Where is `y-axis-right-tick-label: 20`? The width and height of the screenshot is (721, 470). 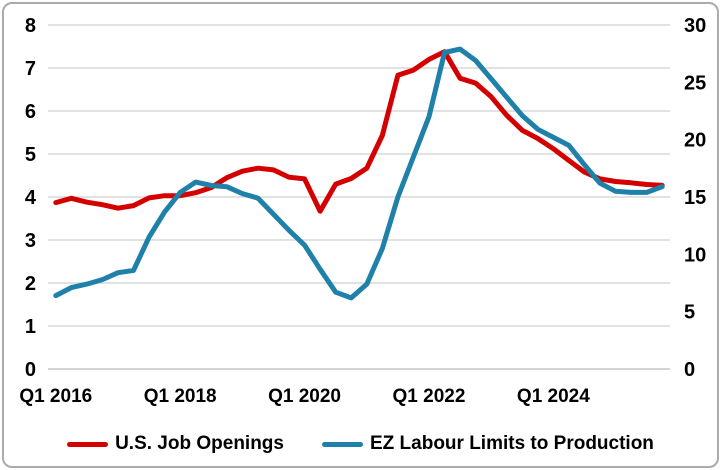
y-axis-right-tick-label: 20 is located at coordinates (695, 141).